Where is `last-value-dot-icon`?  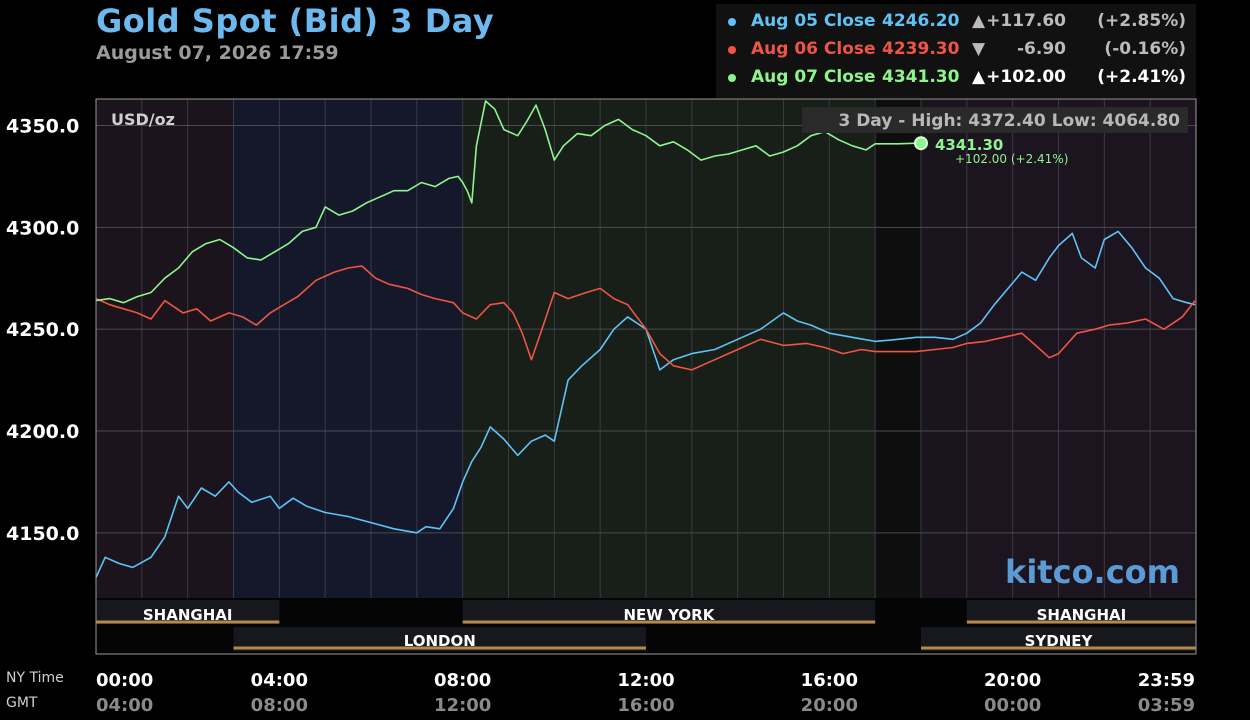 last-value-dot-icon is located at coordinates (921, 143).